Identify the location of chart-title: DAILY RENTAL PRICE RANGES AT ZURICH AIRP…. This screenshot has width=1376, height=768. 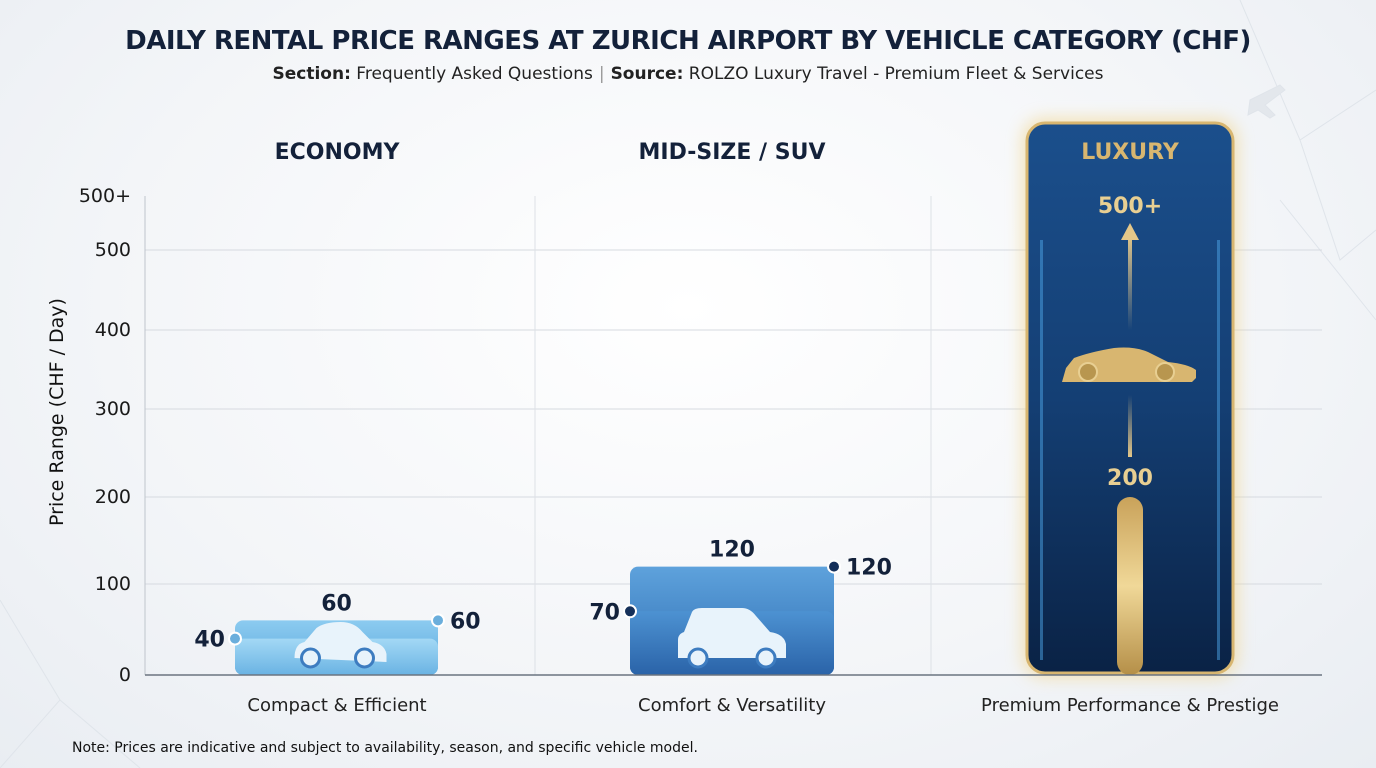
(688, 41).